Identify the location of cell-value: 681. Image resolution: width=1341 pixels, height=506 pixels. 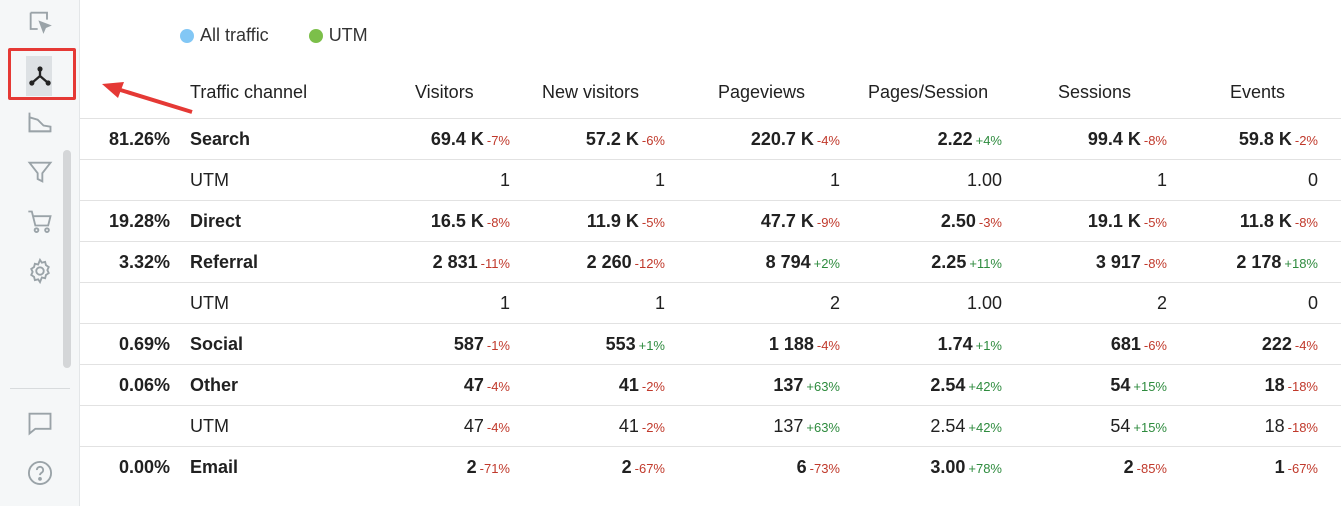
(1125, 344).